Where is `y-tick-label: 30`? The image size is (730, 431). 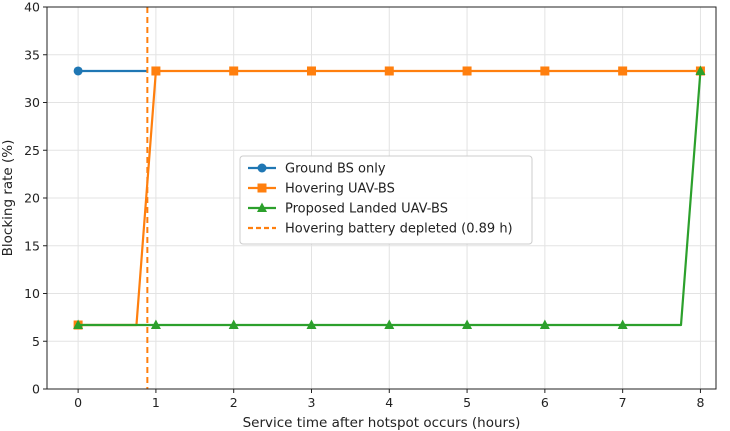
y-tick-label: 30 is located at coordinates (32, 102).